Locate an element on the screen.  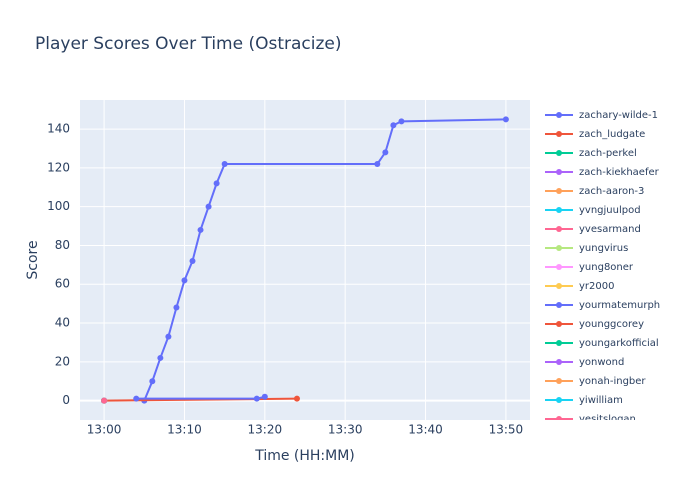
y-tick-label: 20 is located at coordinates (62, 361).